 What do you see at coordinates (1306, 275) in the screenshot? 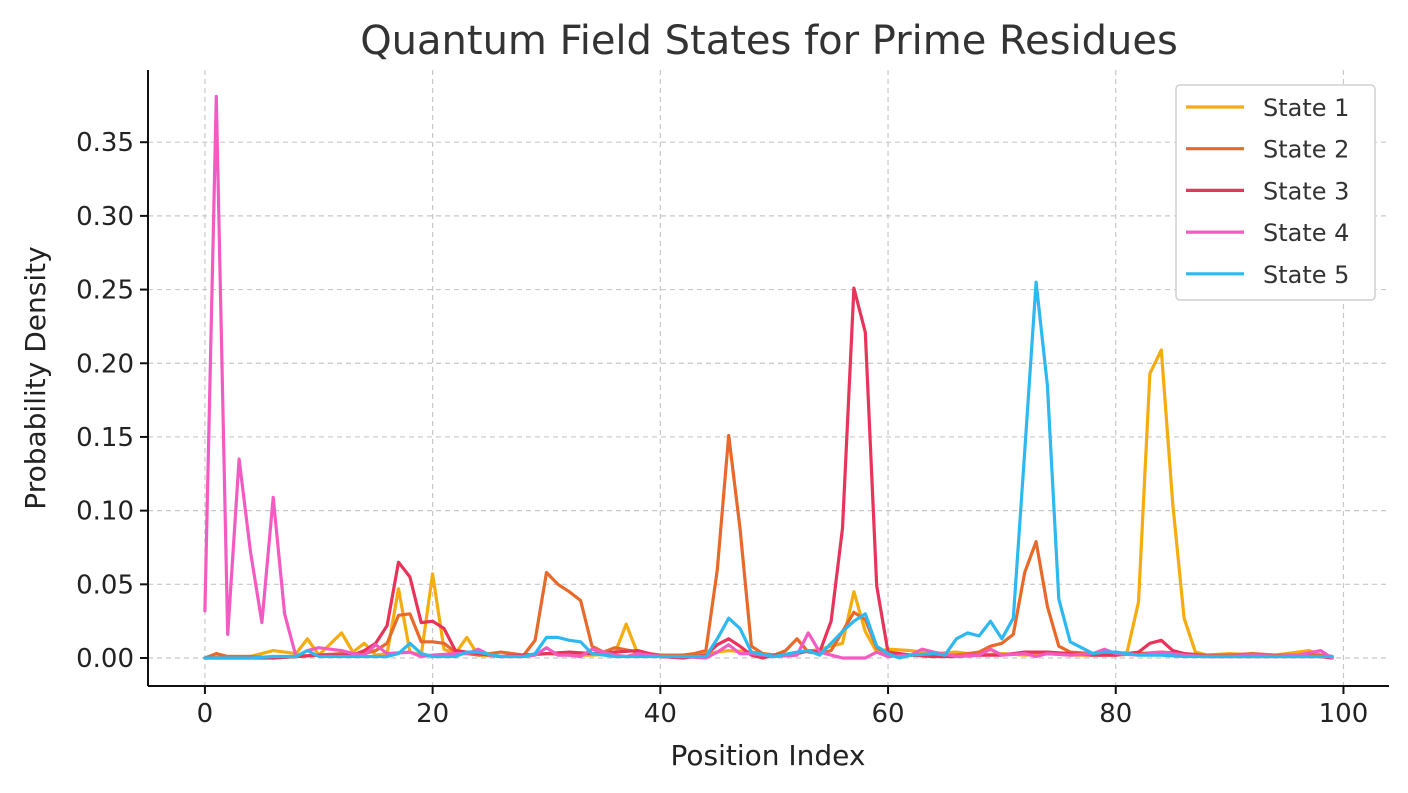
I see `legend-label-state-5: State 5` at bounding box center [1306, 275].